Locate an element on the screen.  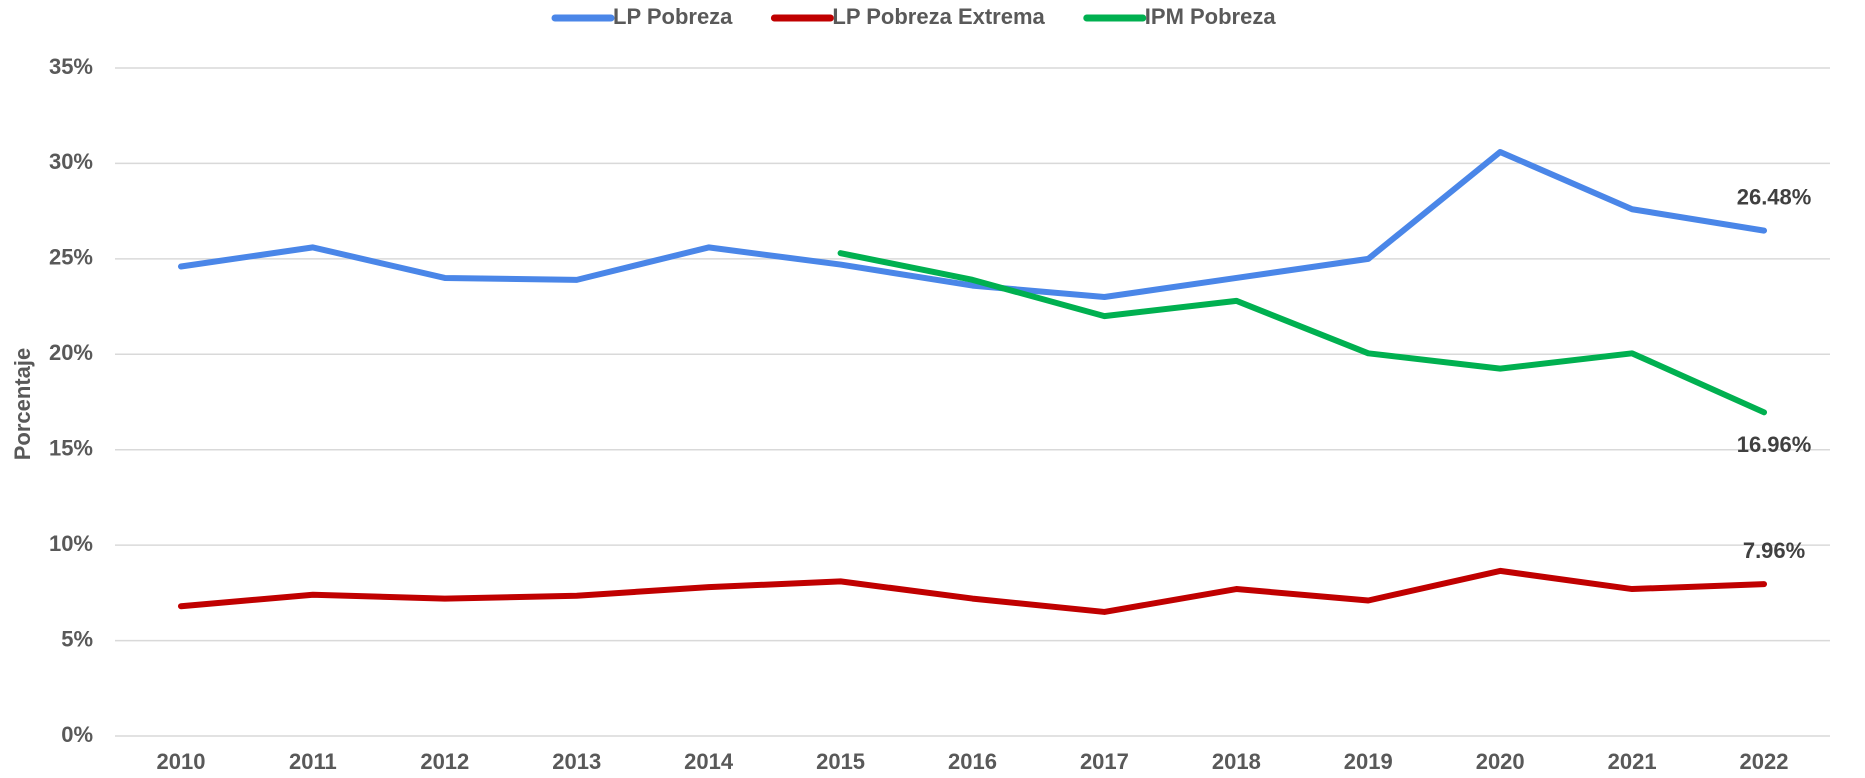
x-tick-label: 2018 is located at coordinates (1236, 761).